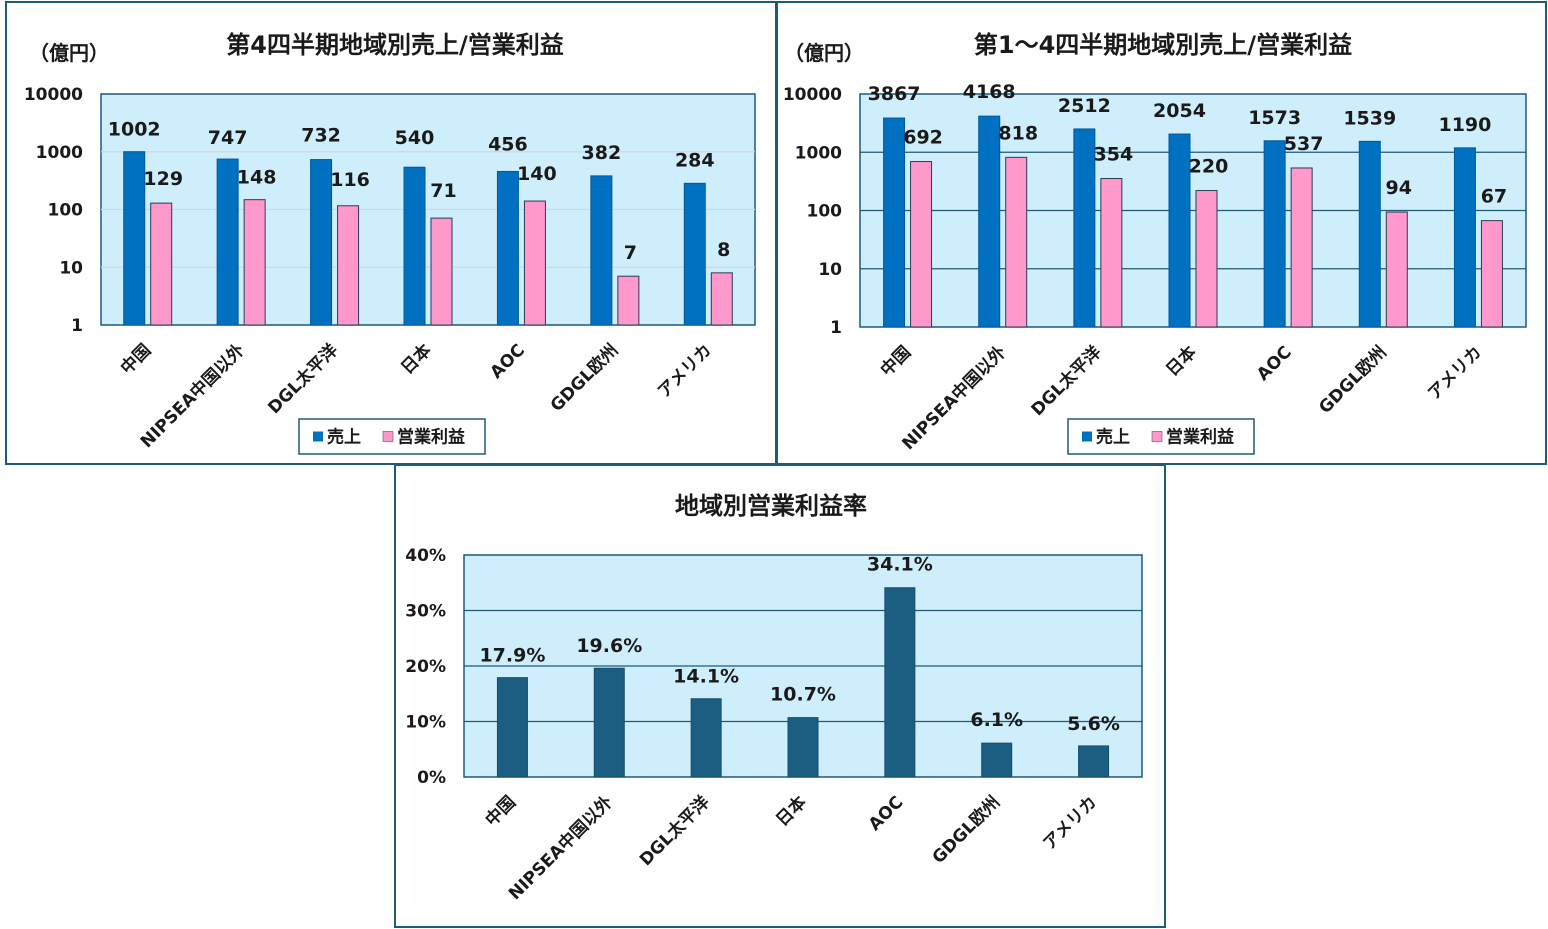 This screenshot has width=1548, height=929. I want to click on data-label: 1573, so click(1274, 118).